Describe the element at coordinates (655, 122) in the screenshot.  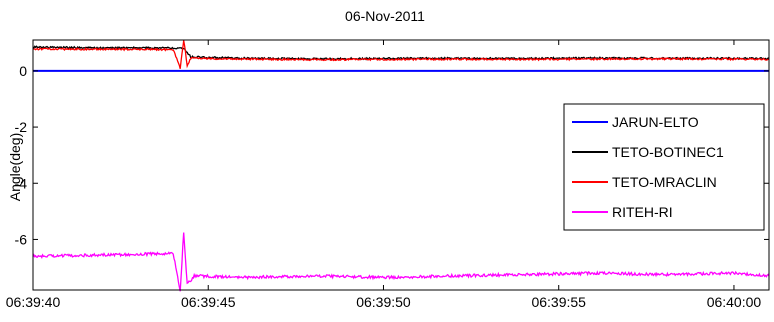
I see `legend-label: JARUN-ELTO` at that location.